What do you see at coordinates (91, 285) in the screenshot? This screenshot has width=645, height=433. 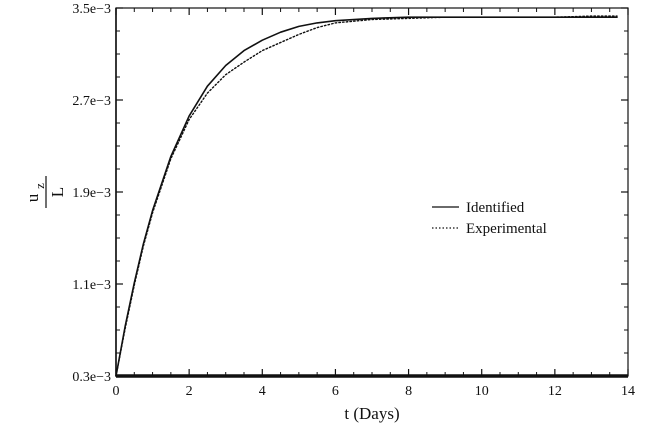 I see `y-tick-label: 1.1e−3` at bounding box center [91, 285].